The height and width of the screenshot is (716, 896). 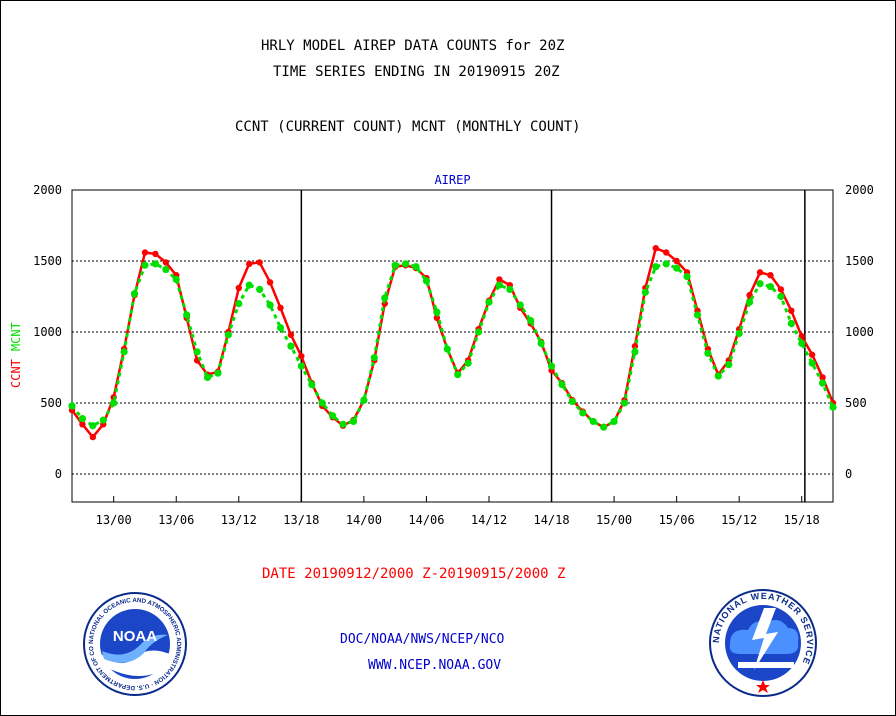 I want to click on y-tick-label-right: 0, so click(x=848, y=474).